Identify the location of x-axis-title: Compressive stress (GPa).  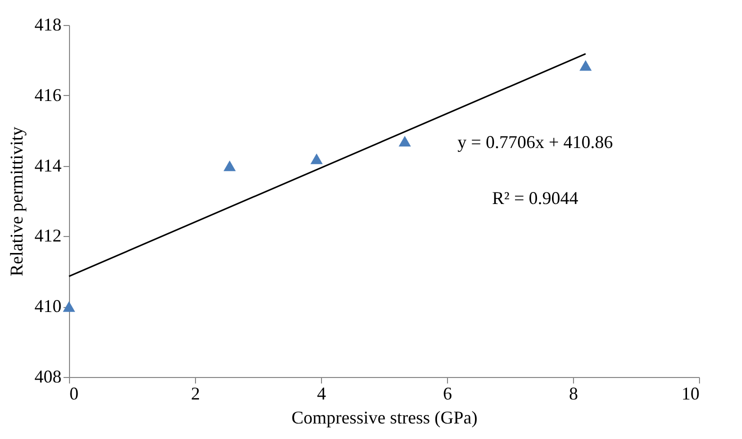
(385, 418).